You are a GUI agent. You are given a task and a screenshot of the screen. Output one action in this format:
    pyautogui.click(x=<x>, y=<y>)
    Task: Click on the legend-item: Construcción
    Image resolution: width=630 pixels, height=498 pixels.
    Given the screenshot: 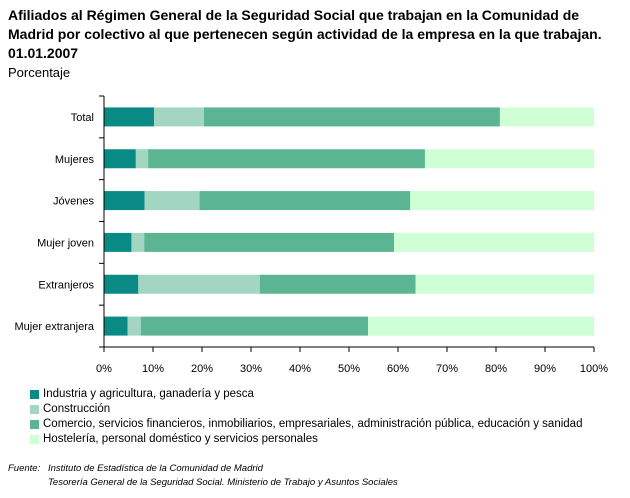 What is the action you would take?
    pyautogui.click(x=306, y=409)
    